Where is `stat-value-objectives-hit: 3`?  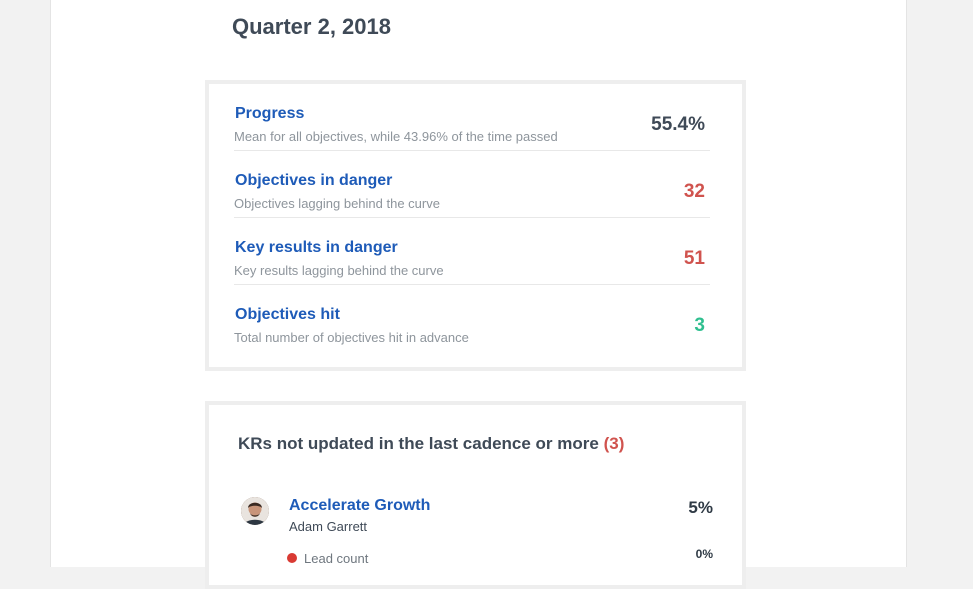 stat-value-objectives-hit: 3 is located at coordinates (699, 325).